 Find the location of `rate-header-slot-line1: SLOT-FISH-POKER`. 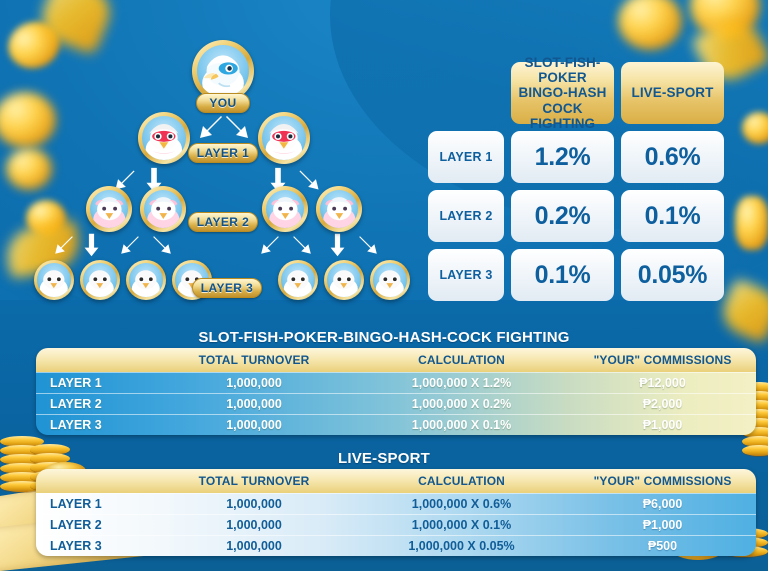

rate-header-slot-line1: SLOT-FISH-POKER is located at coordinates (562, 70).